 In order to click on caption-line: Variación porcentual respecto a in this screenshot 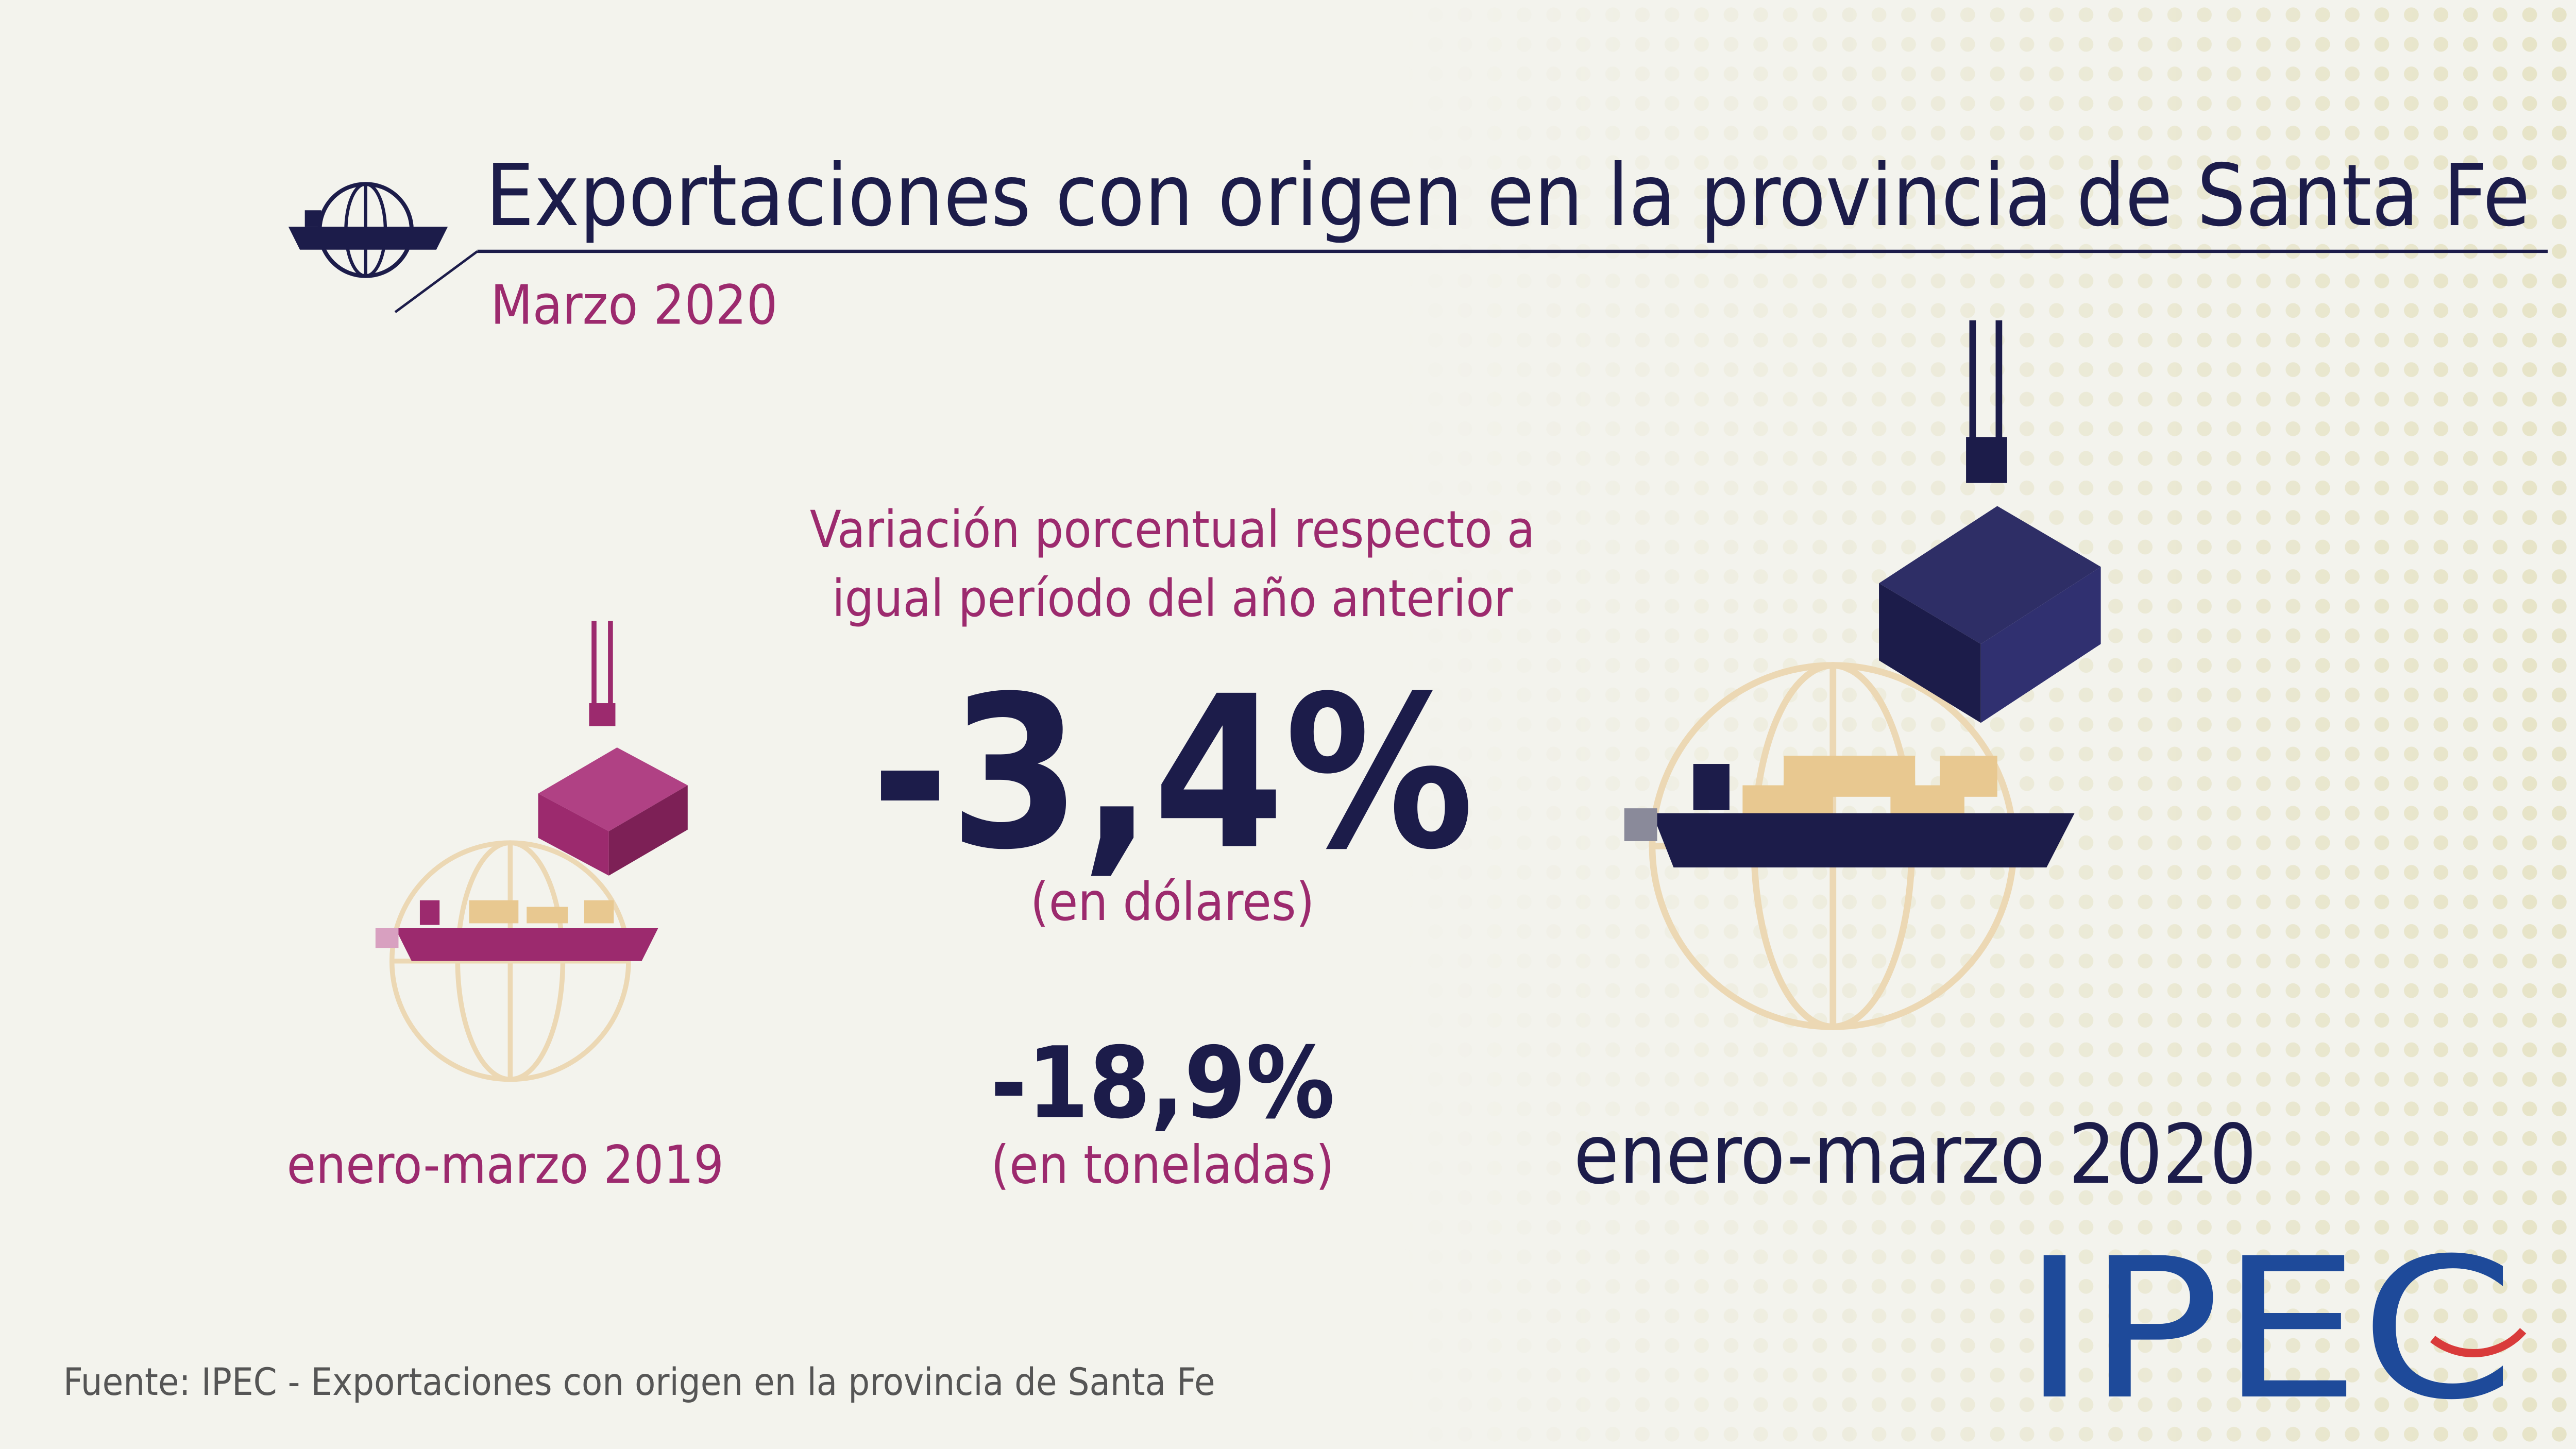, I will do `click(1172, 529)`.